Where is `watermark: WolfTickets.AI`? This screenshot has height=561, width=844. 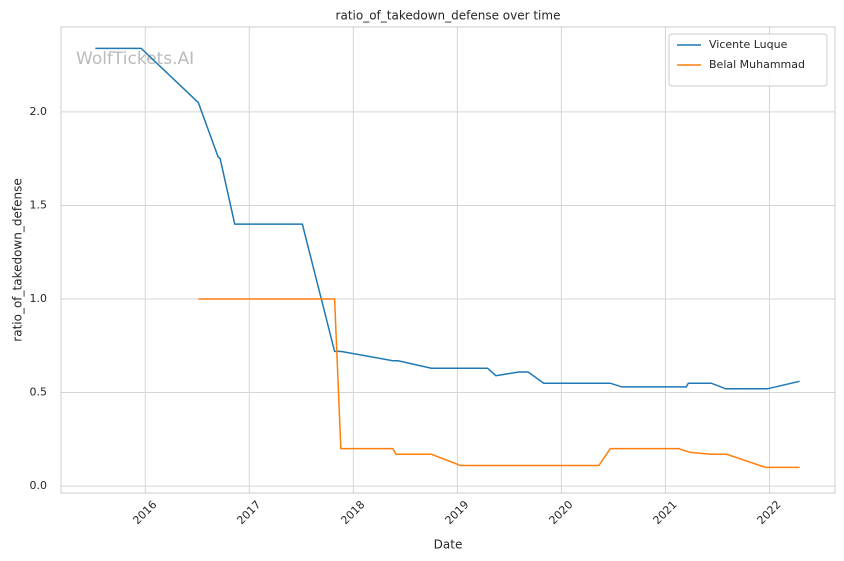
watermark: WolfTickets.AI is located at coordinates (135, 59).